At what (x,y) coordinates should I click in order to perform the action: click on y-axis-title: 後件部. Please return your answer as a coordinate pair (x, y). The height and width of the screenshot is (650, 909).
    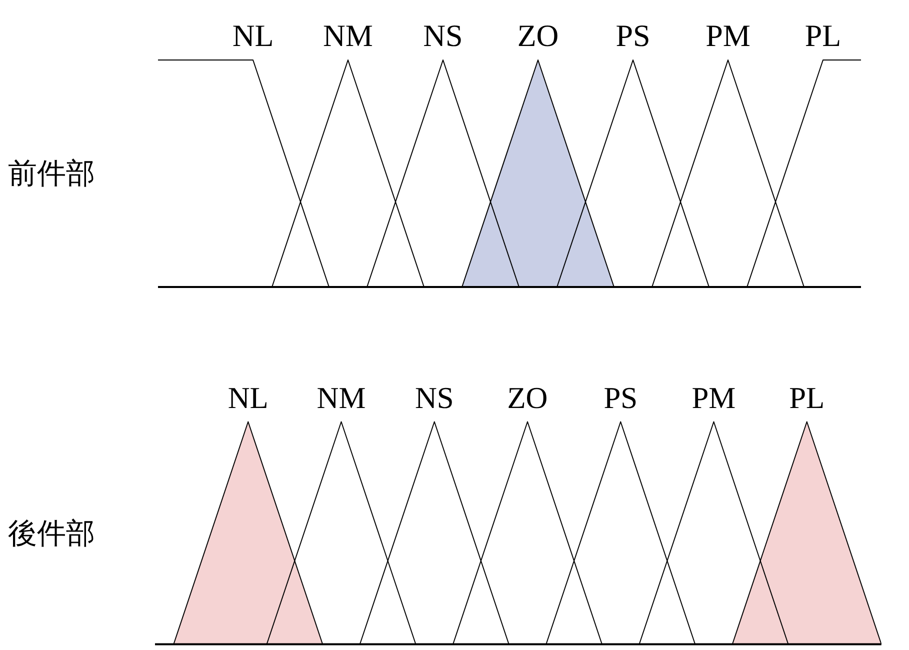
    Looking at the image, I should click on (52, 533).